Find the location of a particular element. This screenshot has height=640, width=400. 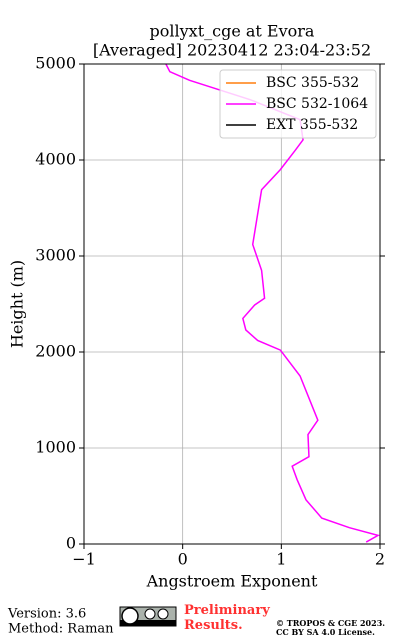

legend-label: BSC 532-1064 is located at coordinates (317, 104).